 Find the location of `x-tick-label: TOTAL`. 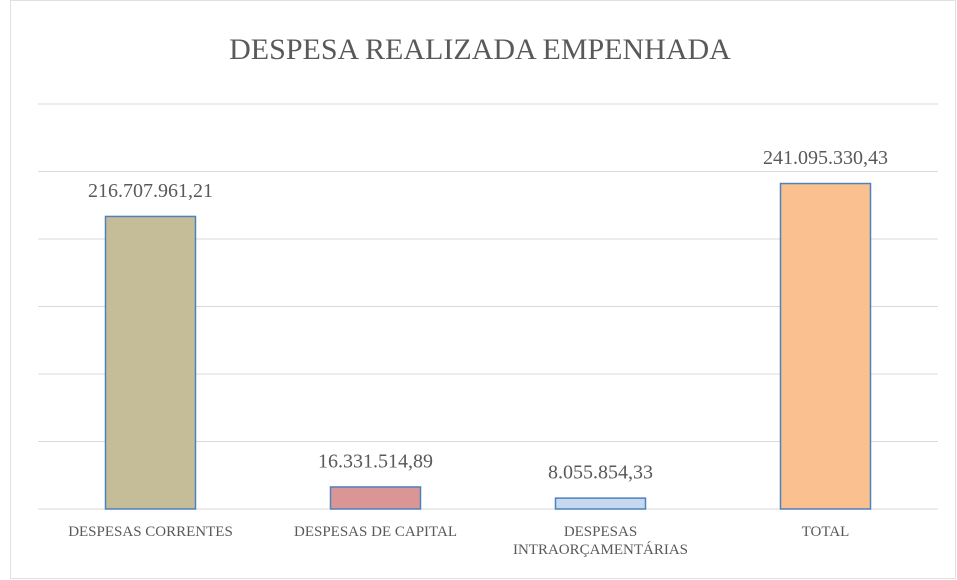

x-tick-label: TOTAL is located at coordinates (825, 532).